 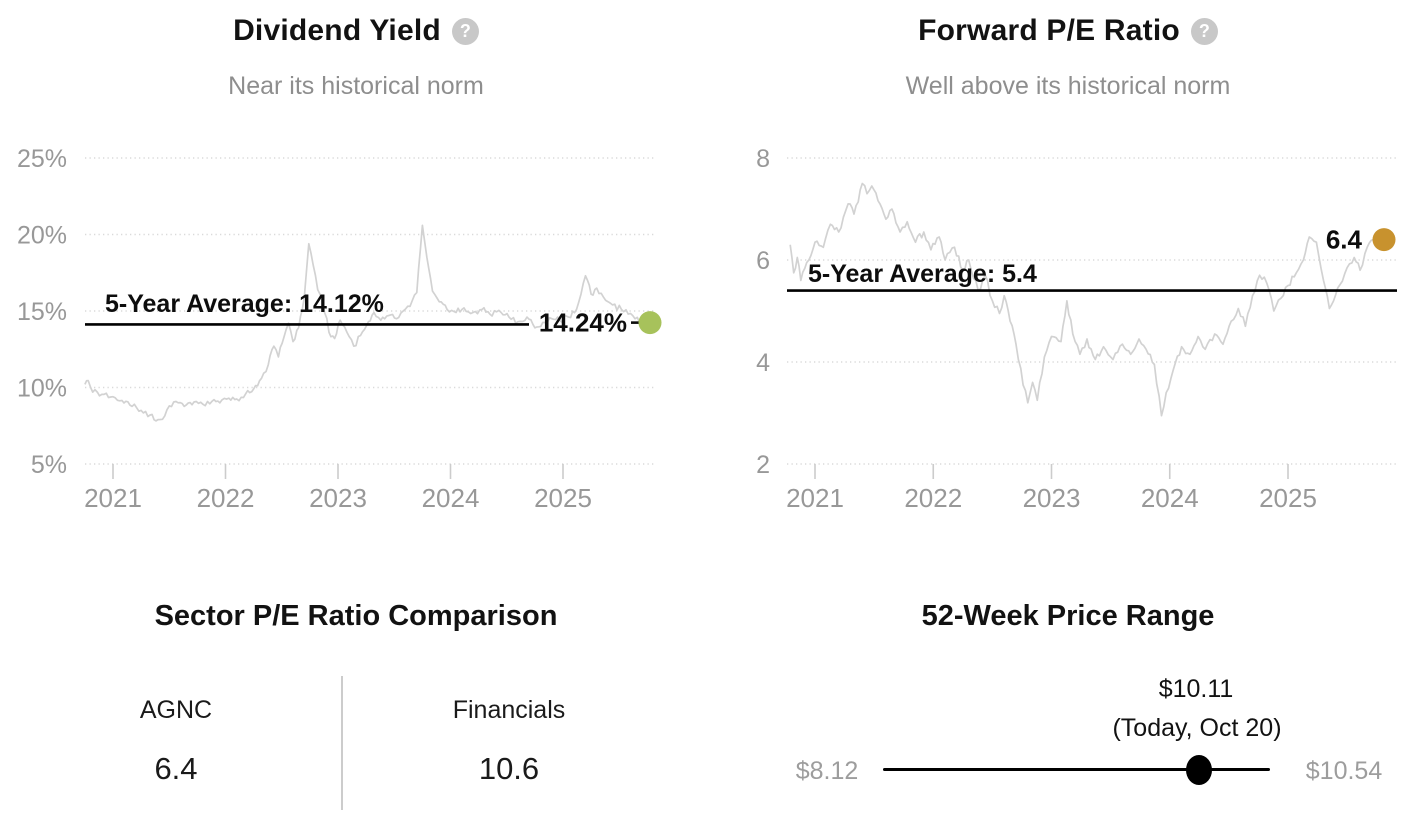 I want to click on y-axis-label: 25%, so click(x=42, y=159).